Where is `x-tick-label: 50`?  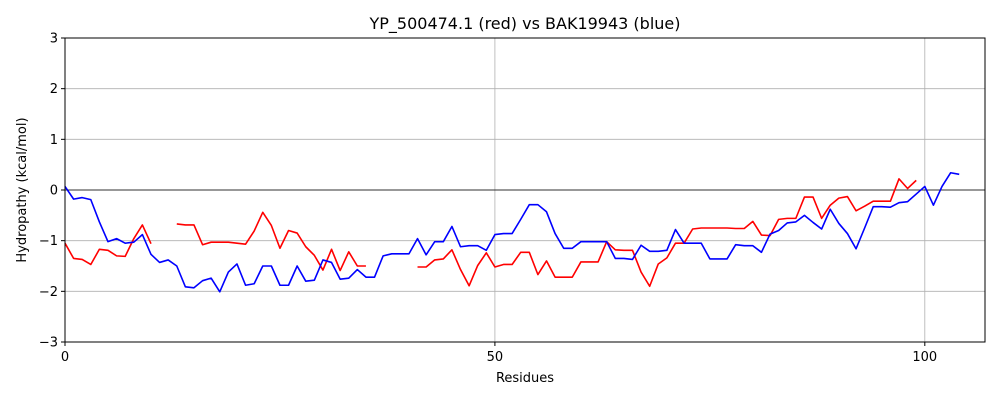
x-tick-label: 50 is located at coordinates (495, 357).